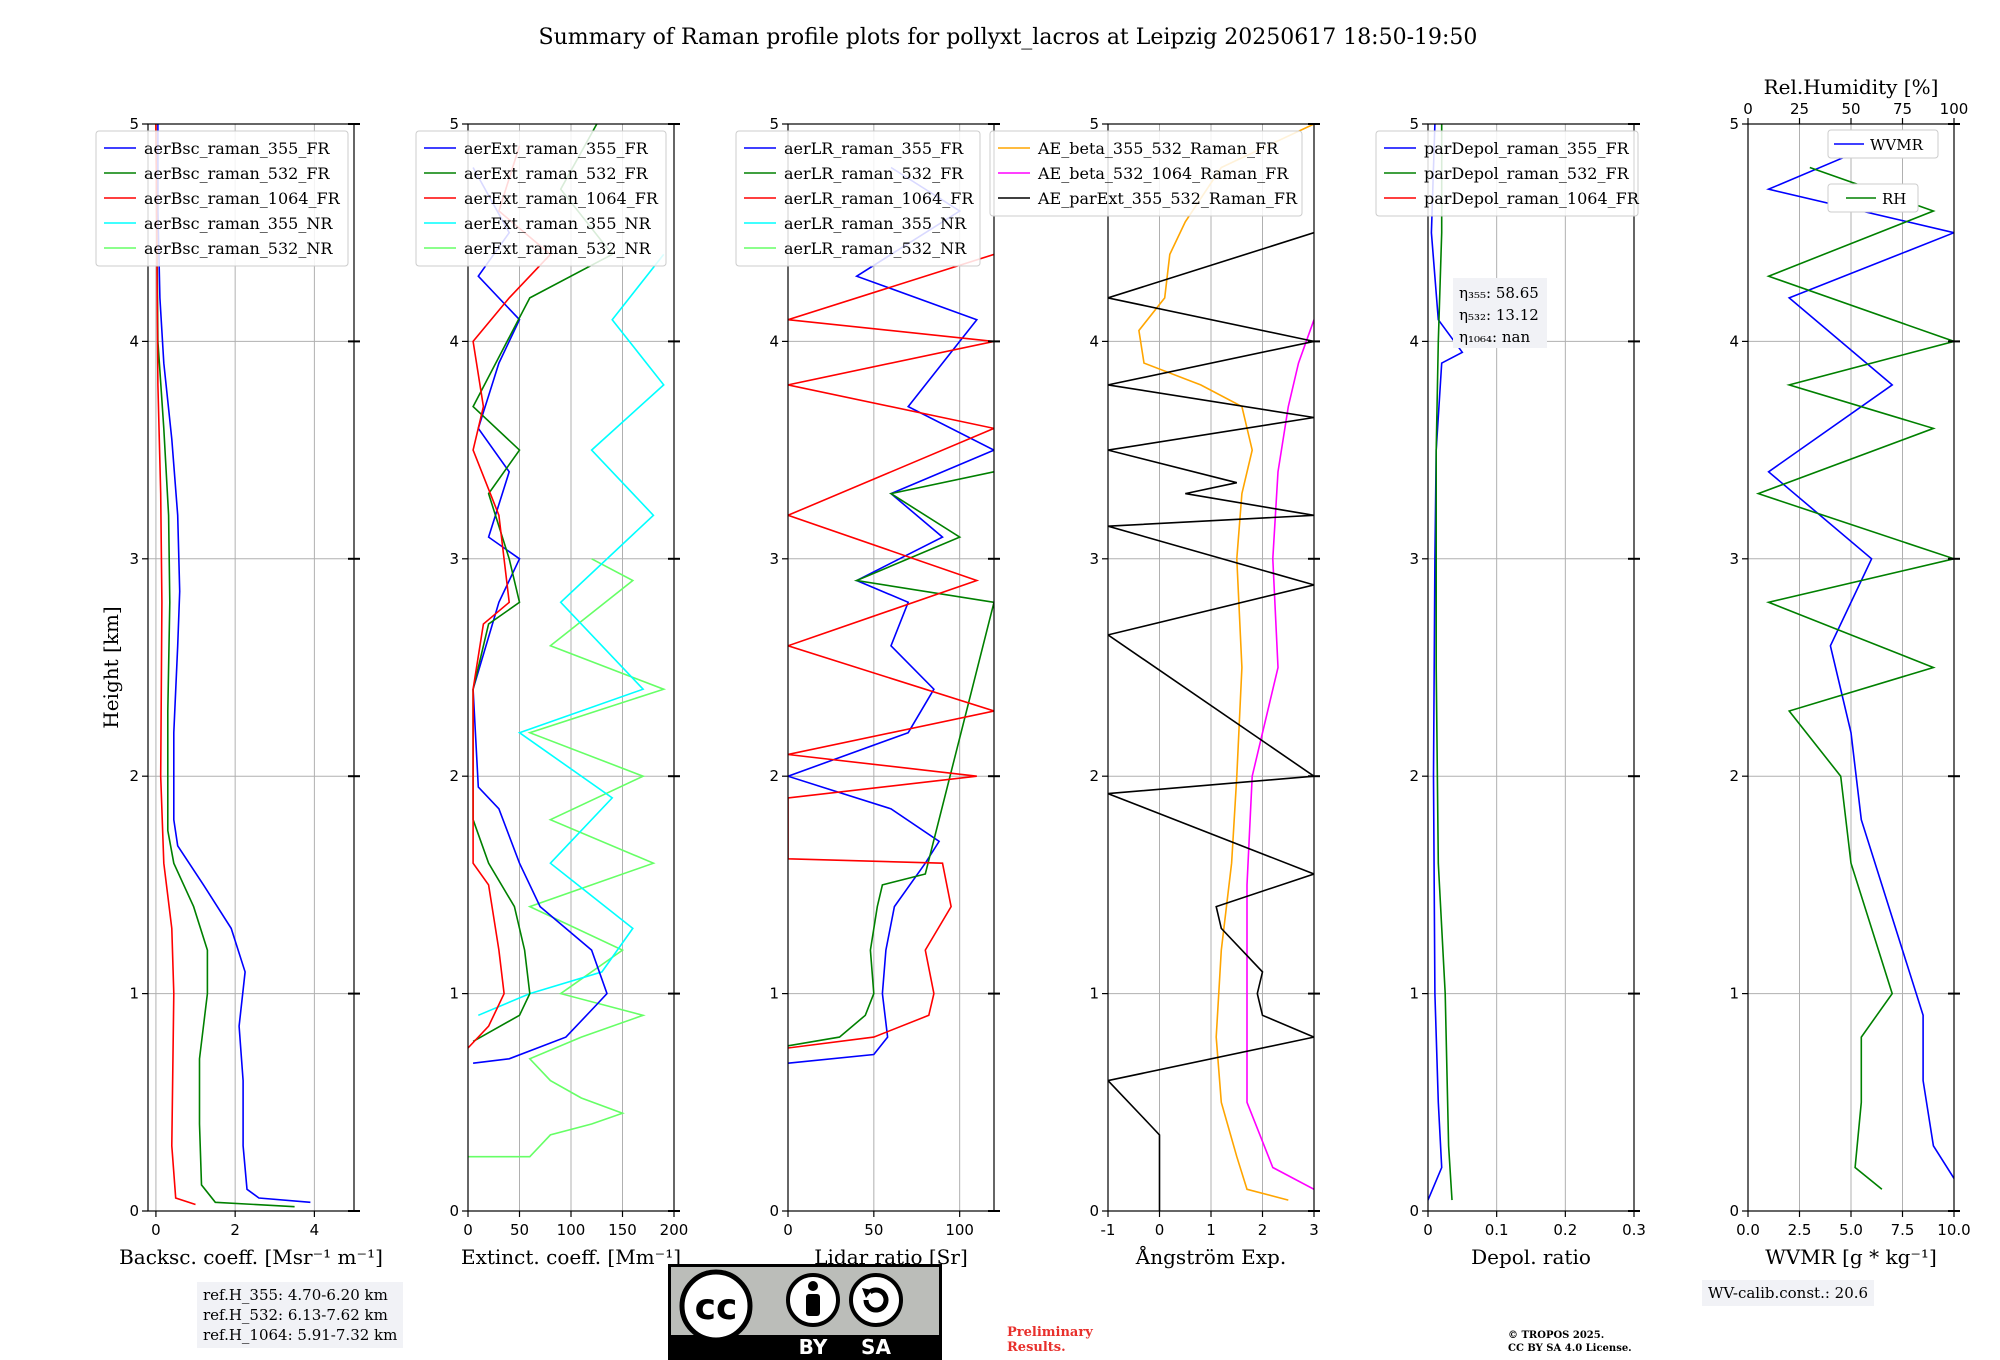 The width and height of the screenshot is (2000, 1360). I want to click on legend-entry: aerExt_raman_1064_FR, so click(561, 198).